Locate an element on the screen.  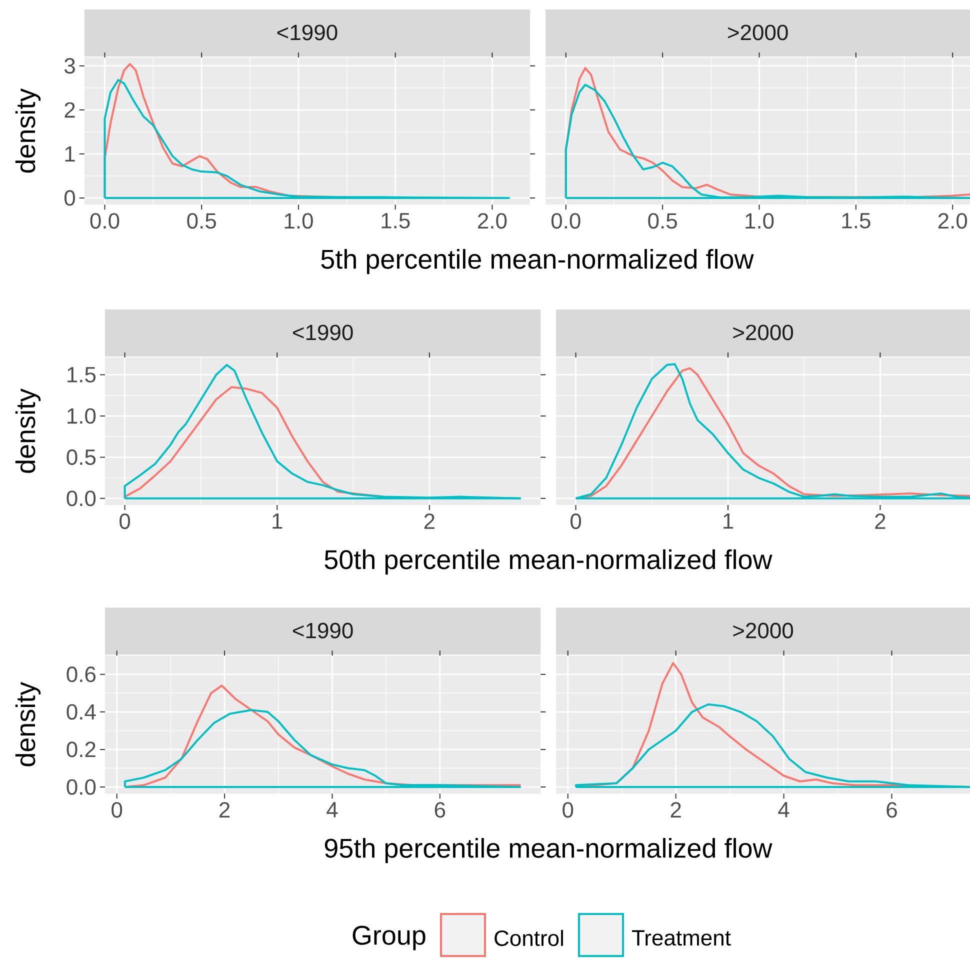
y-tick-label: 1 is located at coordinates (70, 154).